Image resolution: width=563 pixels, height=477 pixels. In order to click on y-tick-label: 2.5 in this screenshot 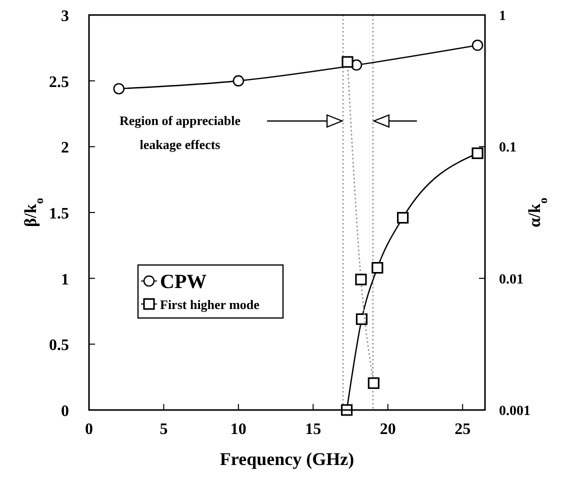, I will do `click(59, 82)`.